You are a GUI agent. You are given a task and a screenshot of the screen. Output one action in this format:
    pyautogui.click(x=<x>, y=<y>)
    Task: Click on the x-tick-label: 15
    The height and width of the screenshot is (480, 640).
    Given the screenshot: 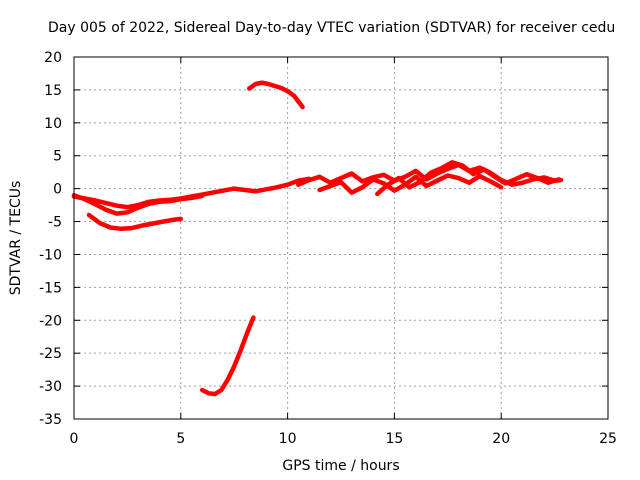 What is the action you would take?
    pyautogui.click(x=394, y=439)
    